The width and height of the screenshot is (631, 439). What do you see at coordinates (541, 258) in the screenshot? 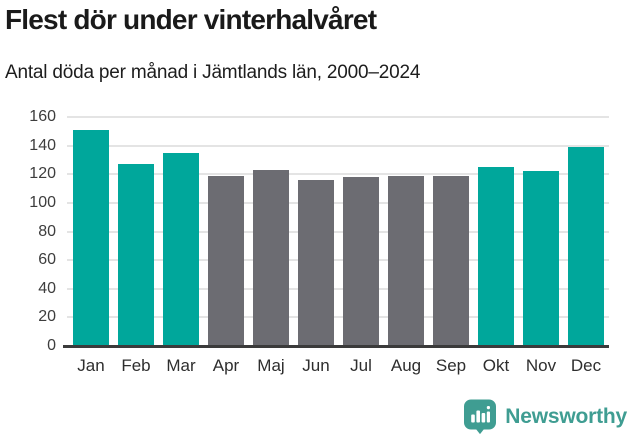
I see `bar-nov` at bounding box center [541, 258].